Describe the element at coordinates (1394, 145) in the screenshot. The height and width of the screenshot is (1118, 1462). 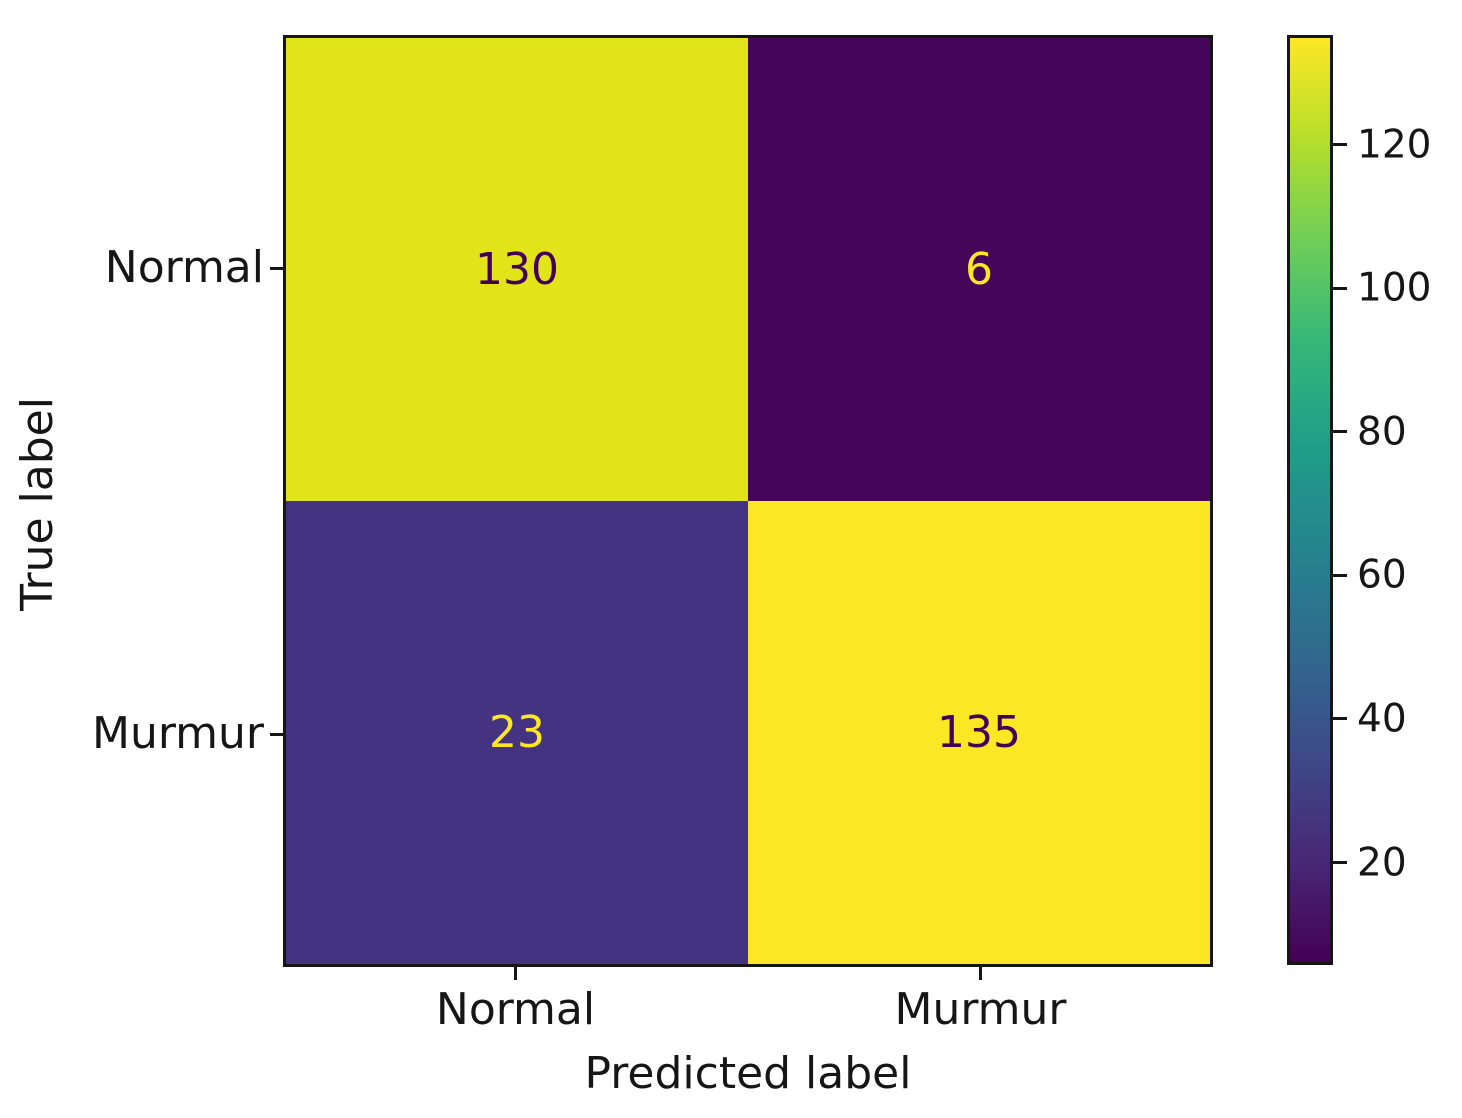
I see `colorbar-tick-label-120: 120` at that location.